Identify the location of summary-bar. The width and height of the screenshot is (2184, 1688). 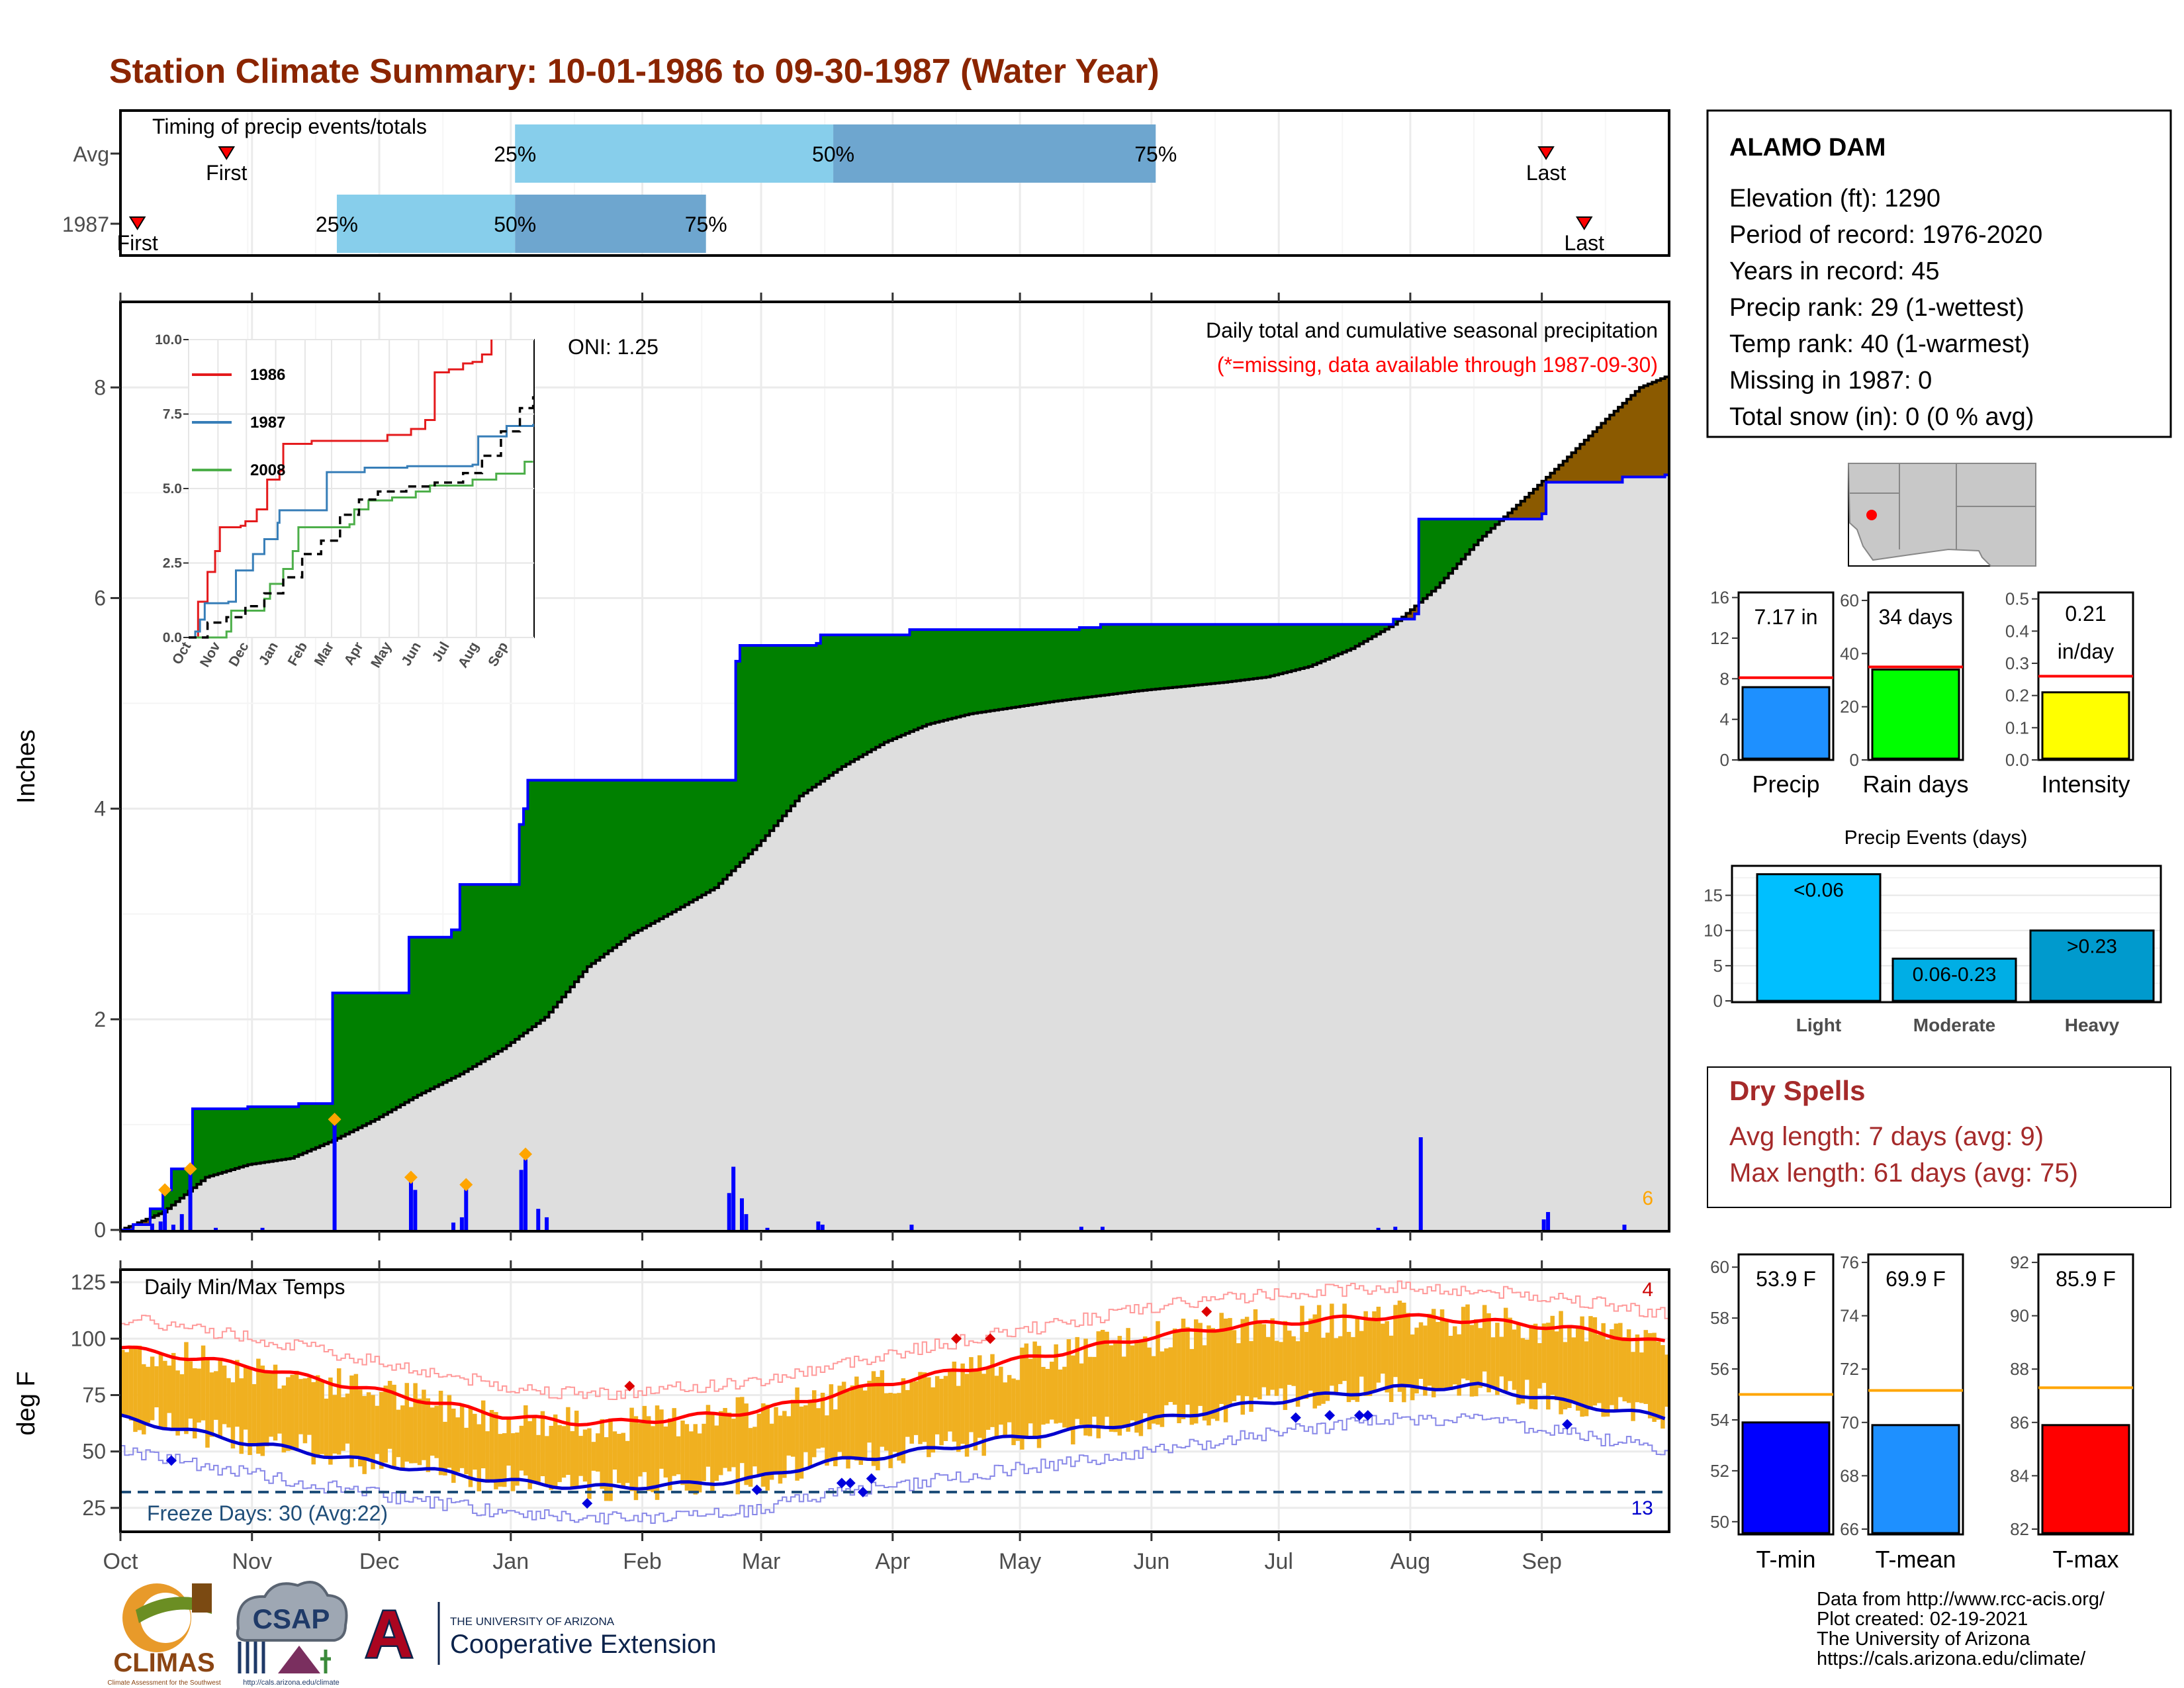
(1786, 1477).